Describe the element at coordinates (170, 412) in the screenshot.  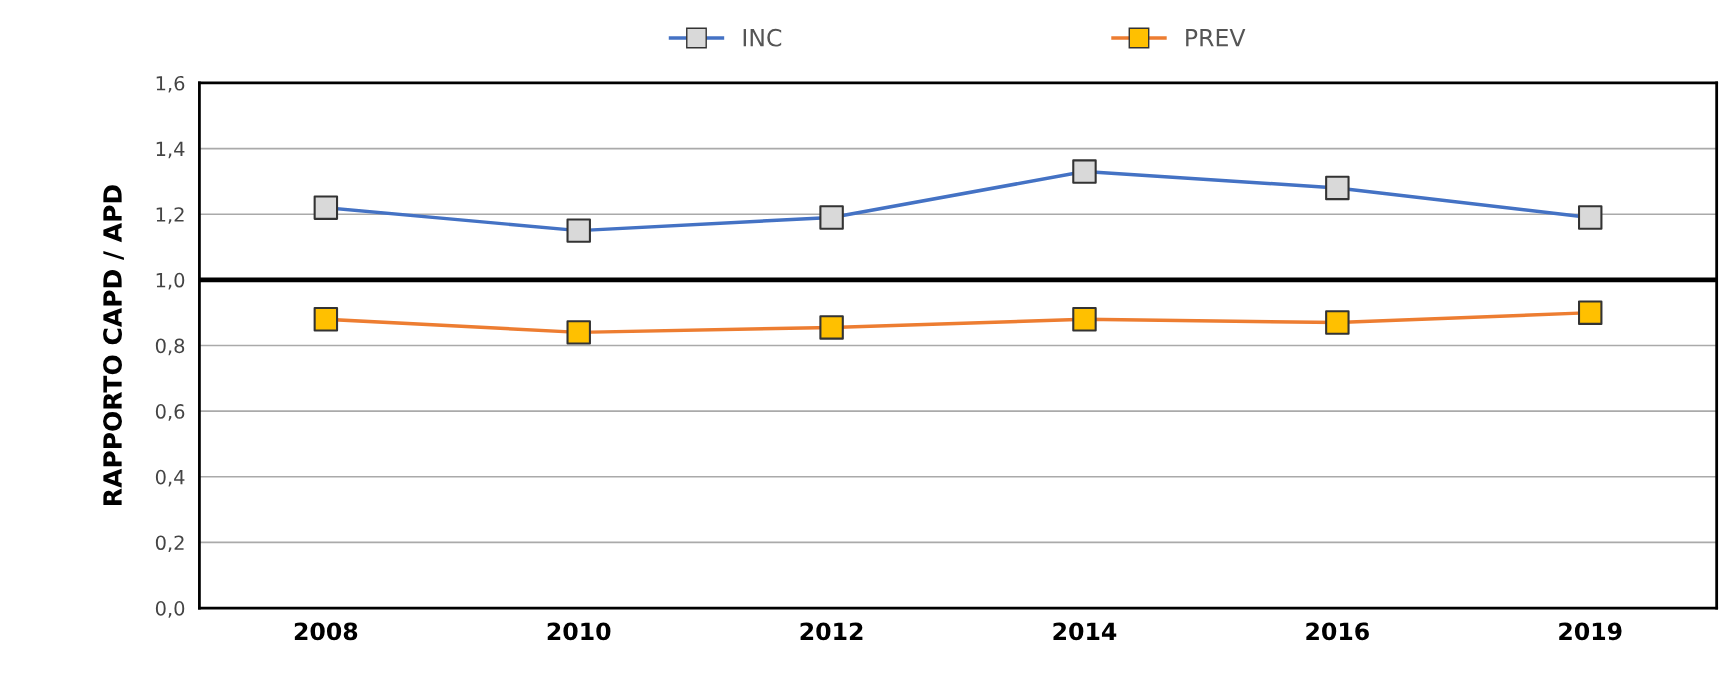
I see `y-tick-label: 0,6` at that location.